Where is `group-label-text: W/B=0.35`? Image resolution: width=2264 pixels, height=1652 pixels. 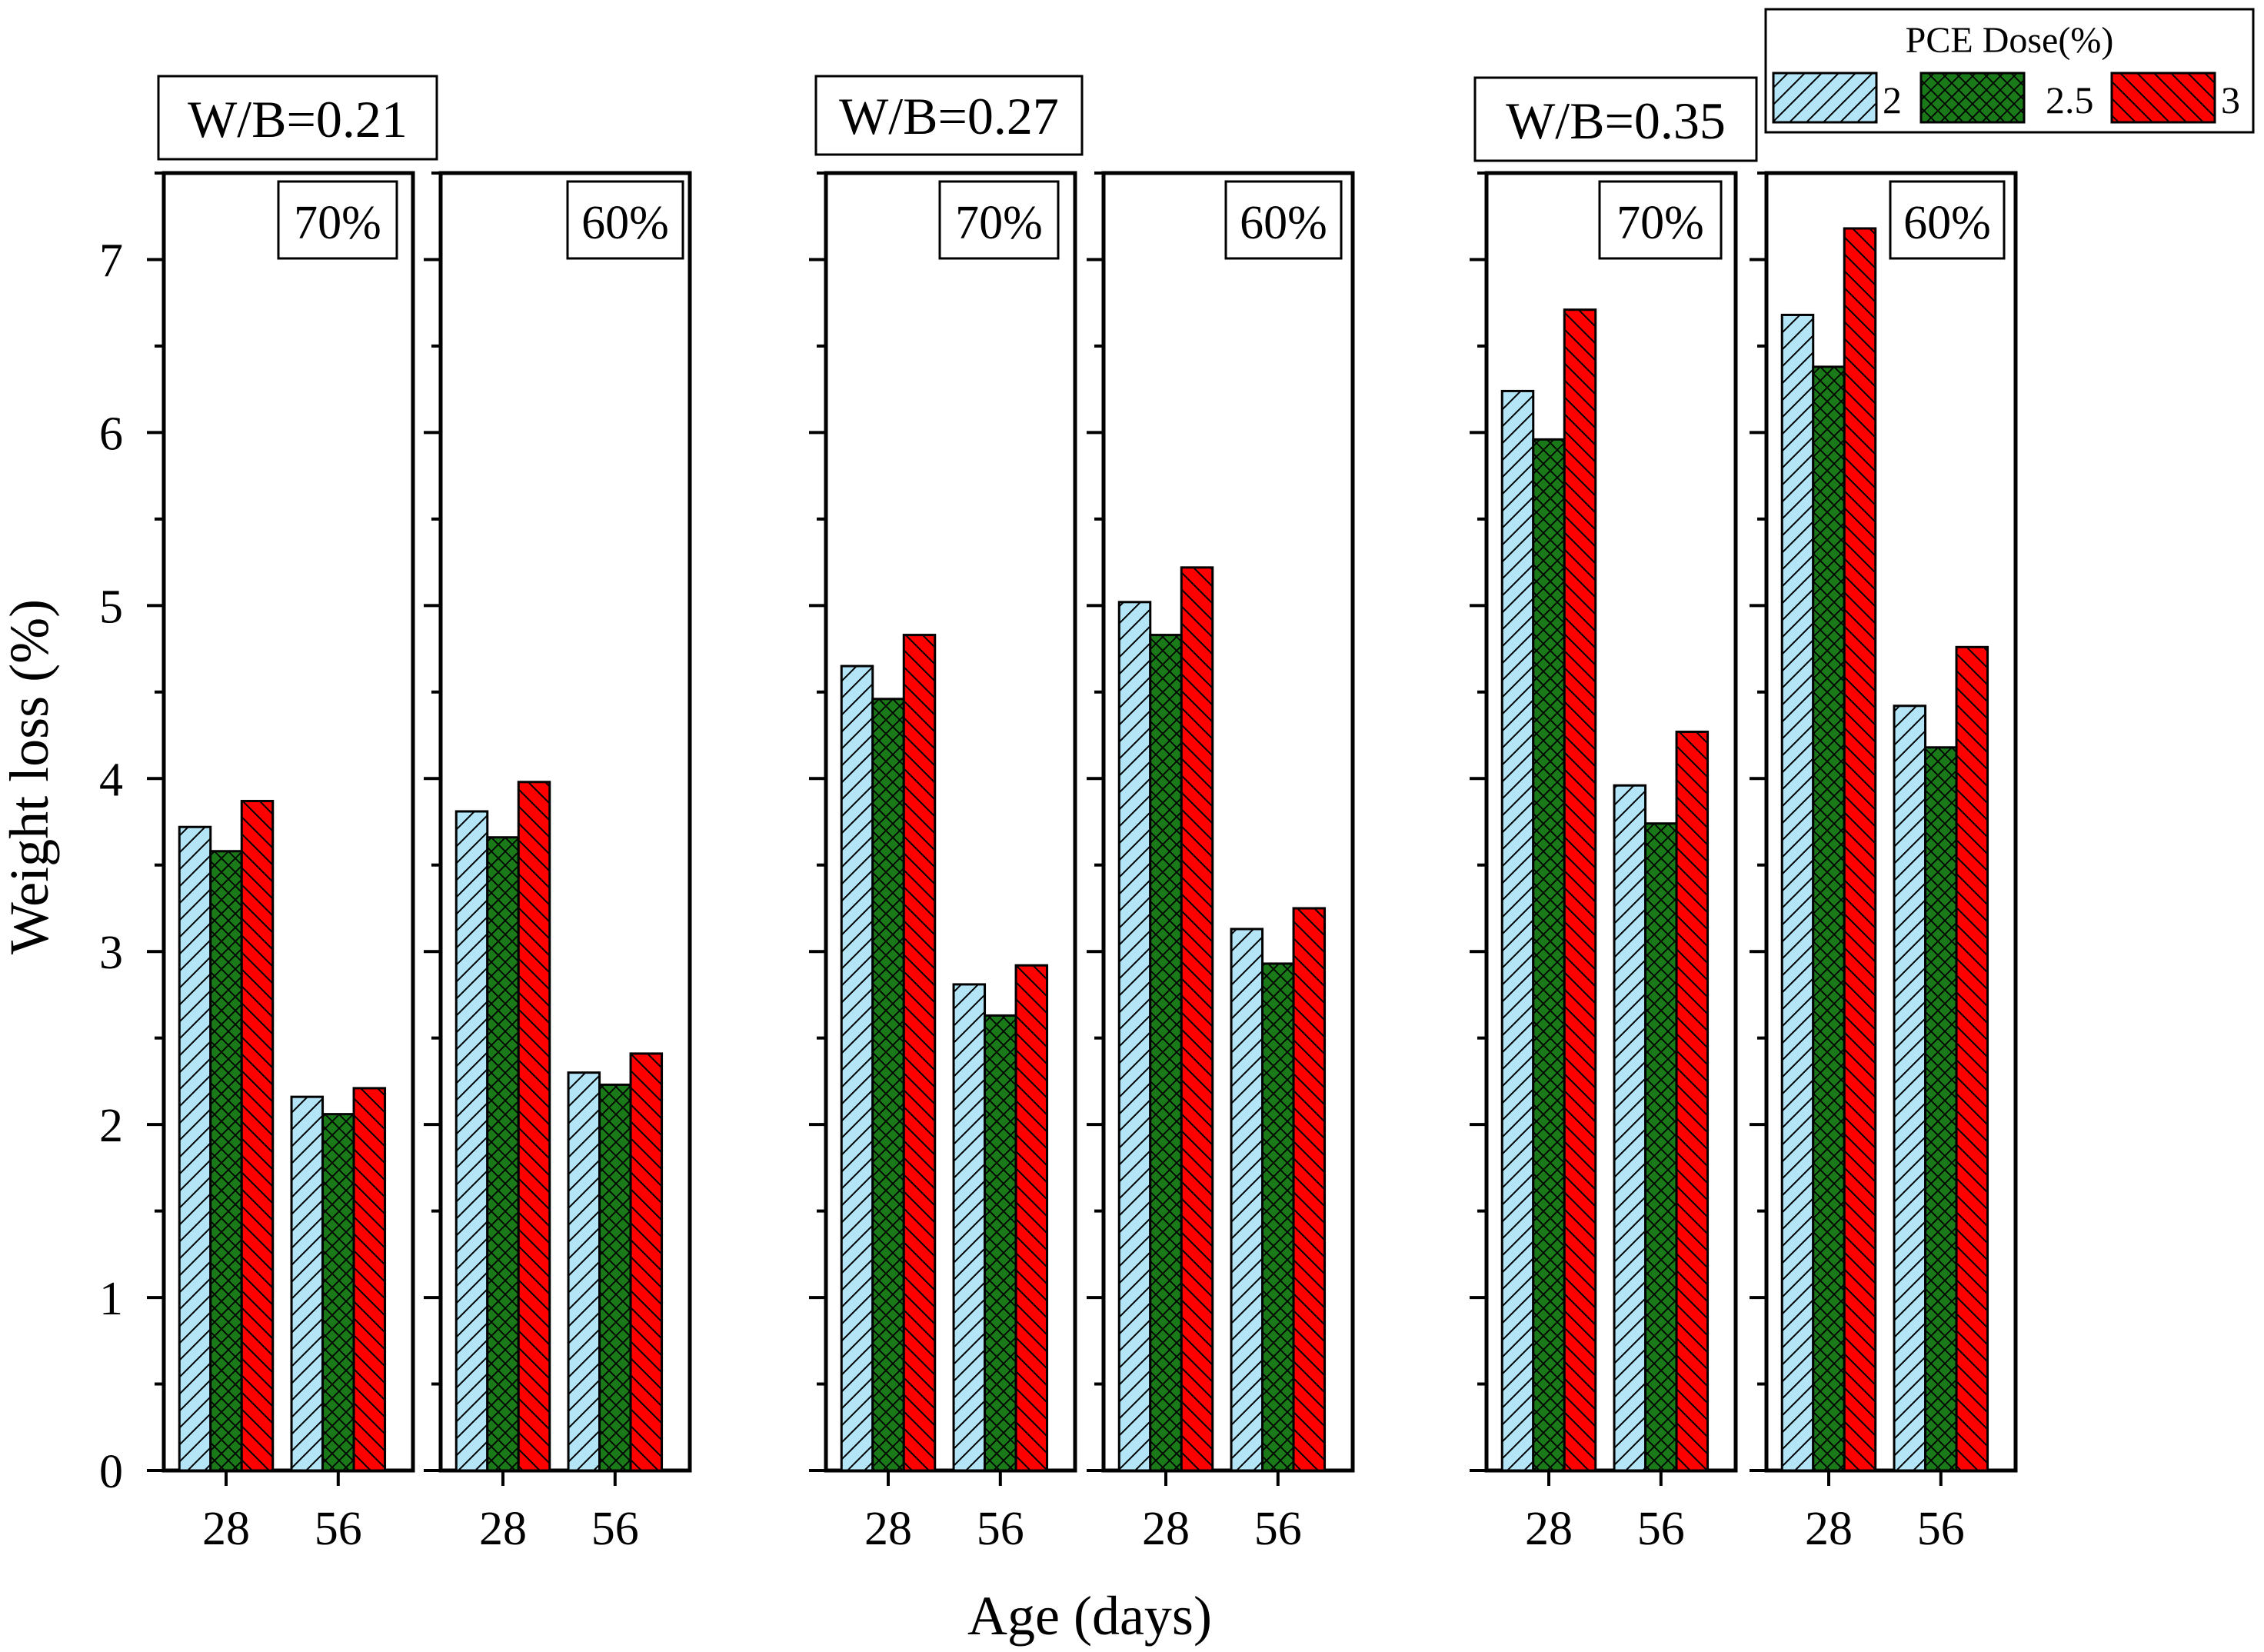 group-label-text: W/B=0.35 is located at coordinates (1616, 121).